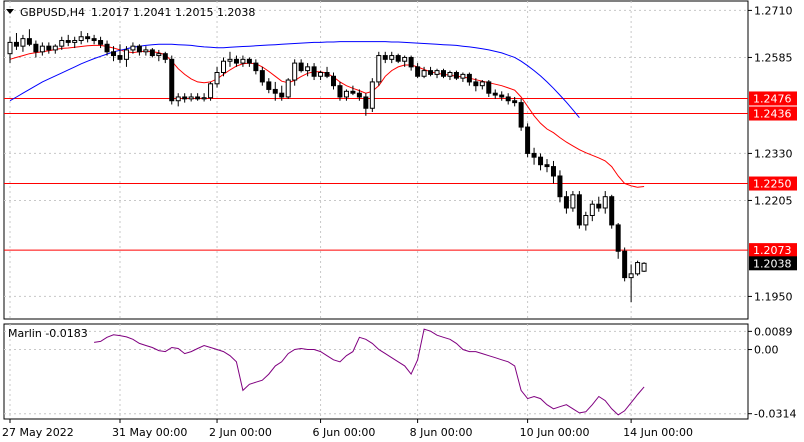 Image resolution: width=804 pixels, height=442 pixels. I want to click on level-label: 1.2476, so click(772, 98).